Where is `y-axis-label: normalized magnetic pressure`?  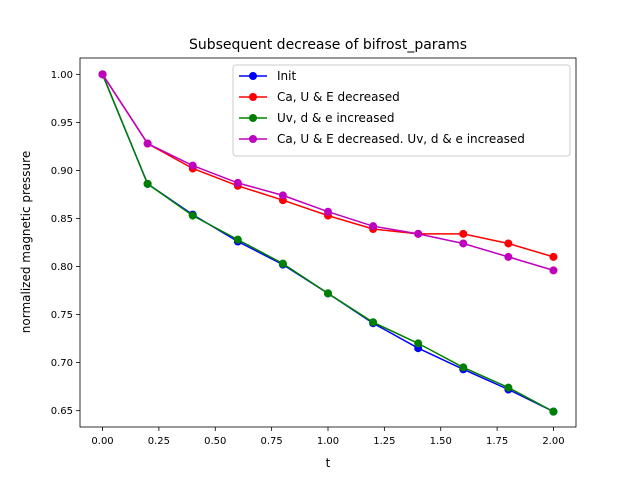 y-axis-label: normalized magnetic pressure is located at coordinates (26, 242).